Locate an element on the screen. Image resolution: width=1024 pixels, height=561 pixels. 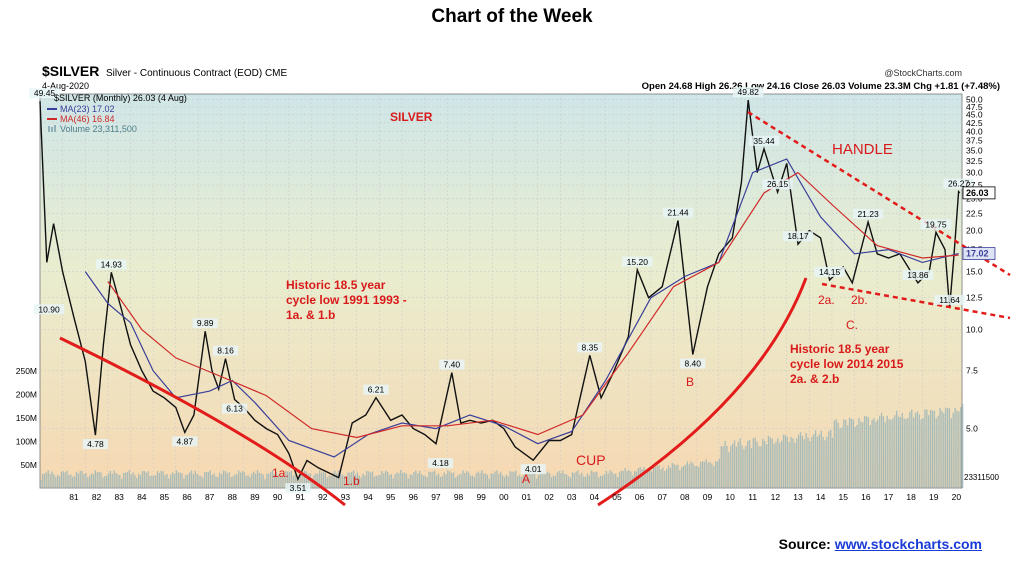
cycle2-line1: Historic 18.5 year is located at coordinates (840, 349).